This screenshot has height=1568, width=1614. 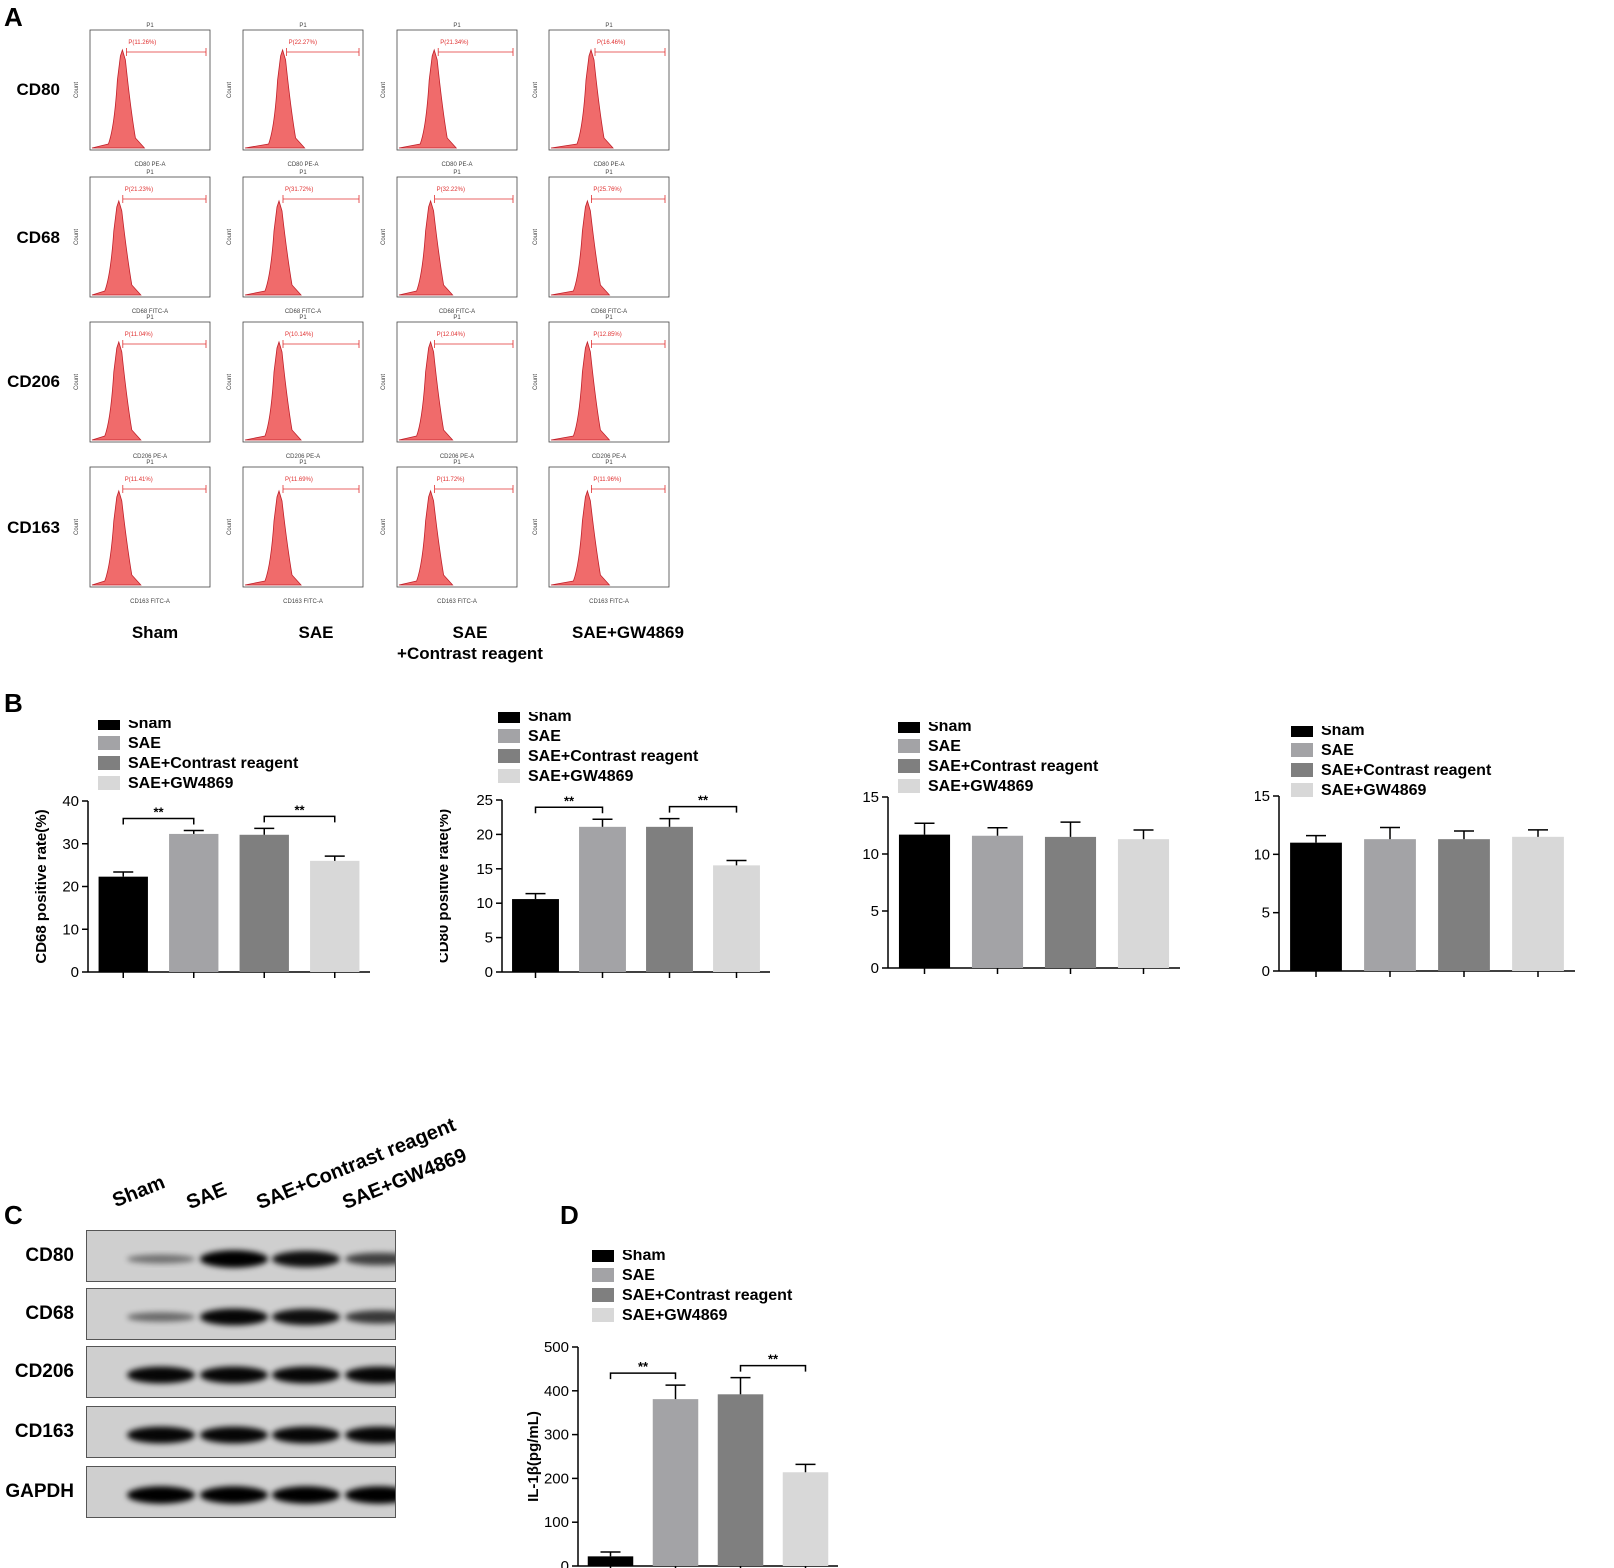 What do you see at coordinates (556, 1478) in the screenshot?
I see `y-tick-label: 200` at bounding box center [556, 1478].